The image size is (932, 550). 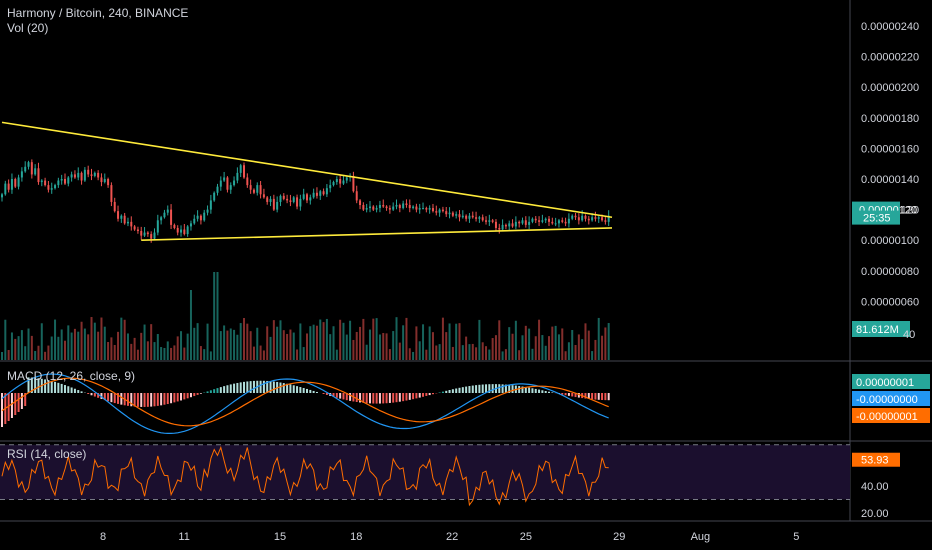 What do you see at coordinates (452, 537) in the screenshot?
I see `time-tick-label: 22` at bounding box center [452, 537].